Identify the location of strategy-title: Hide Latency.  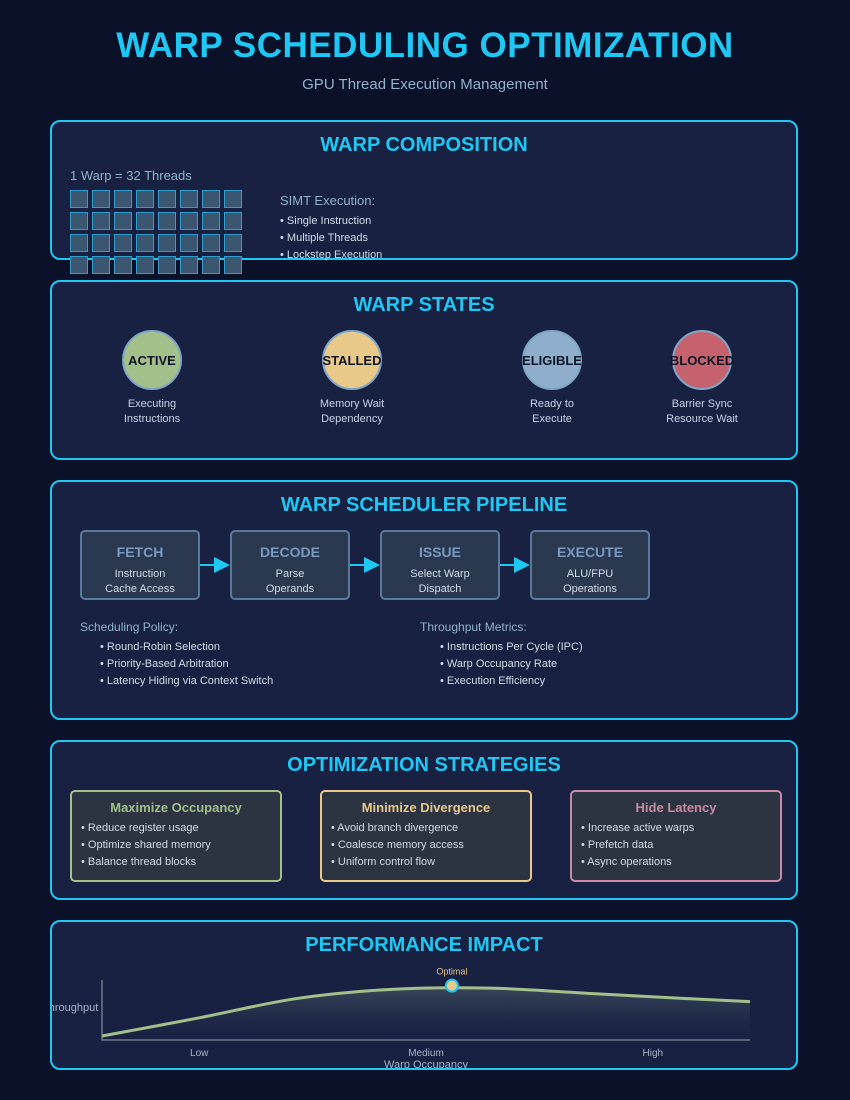
(676, 807).